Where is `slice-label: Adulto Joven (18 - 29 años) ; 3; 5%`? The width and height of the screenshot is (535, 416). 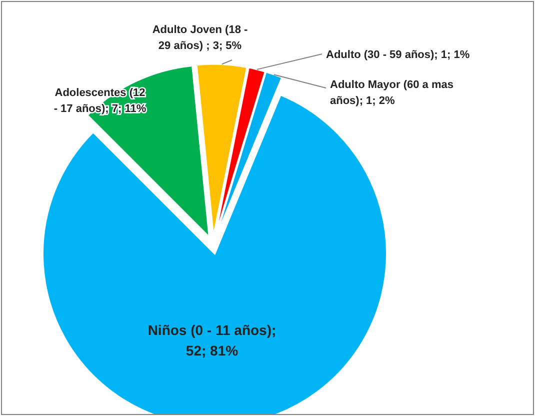
slice-label: Adulto Joven (18 - 29 años) ; 3; 5% is located at coordinates (200, 38).